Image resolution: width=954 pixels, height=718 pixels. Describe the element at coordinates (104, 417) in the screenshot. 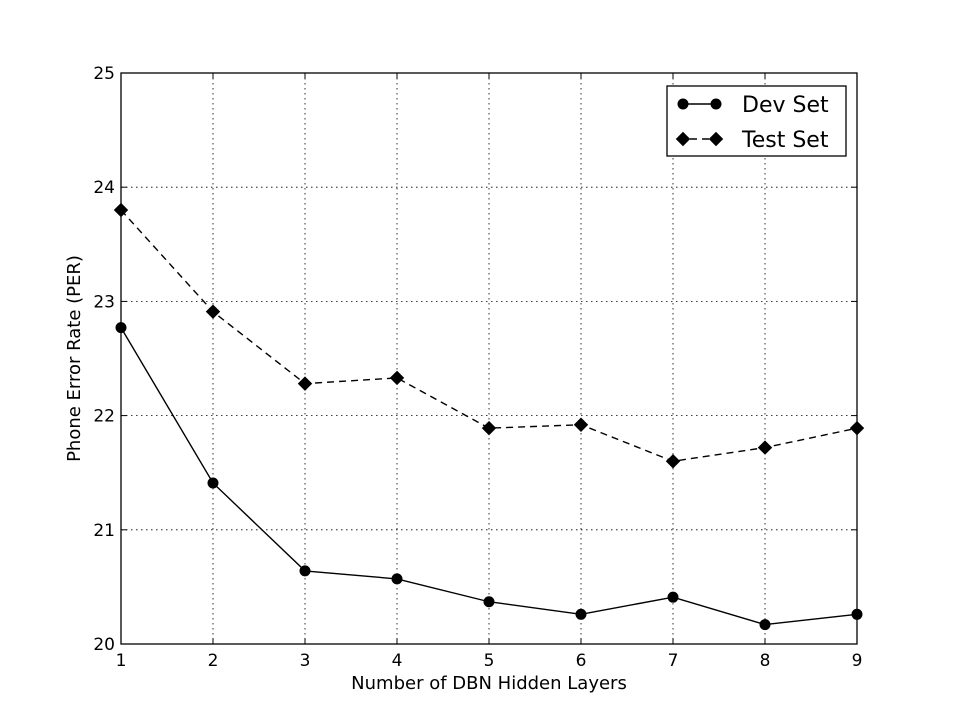

I see `y-tick-label: 22` at that location.